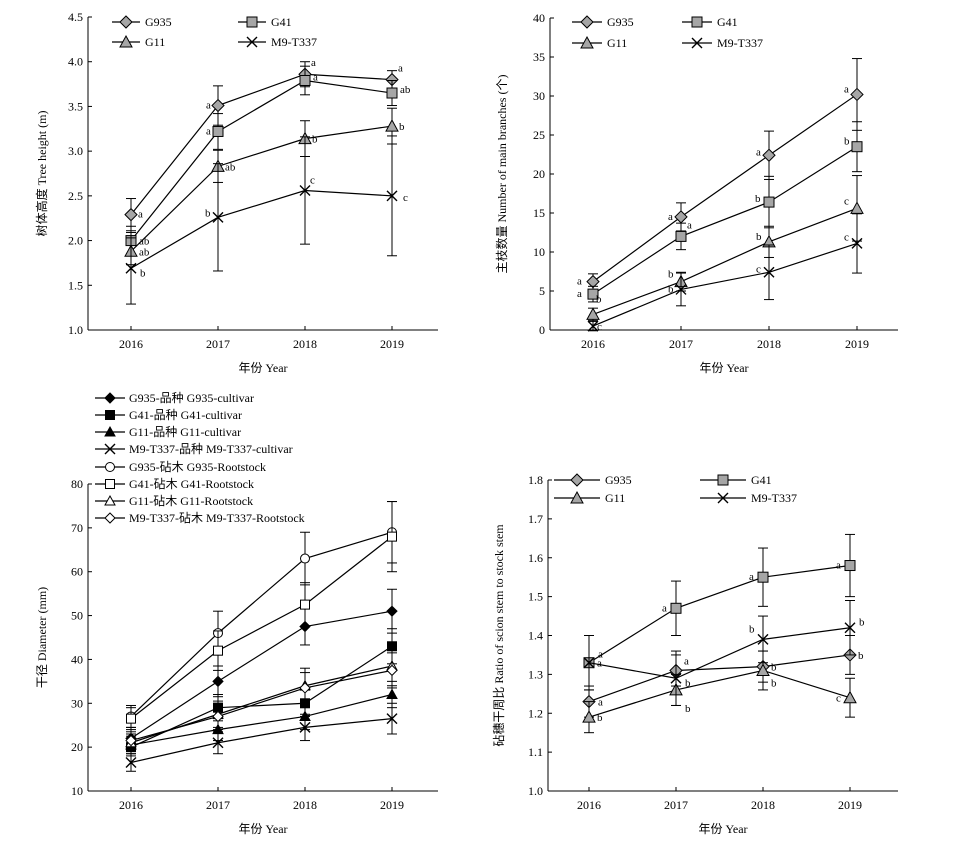 This screenshot has height=850, width=954. Describe the element at coordinates (75, 106) in the screenshot. I see `y-tick-label: 3.5` at that location.